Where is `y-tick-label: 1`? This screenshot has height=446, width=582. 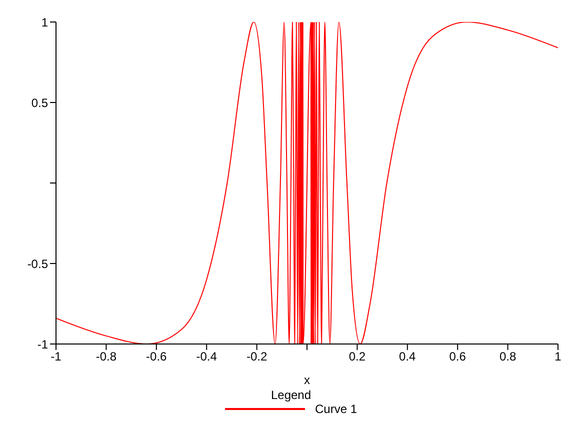 y-tick-label: 1 is located at coordinates (44, 22).